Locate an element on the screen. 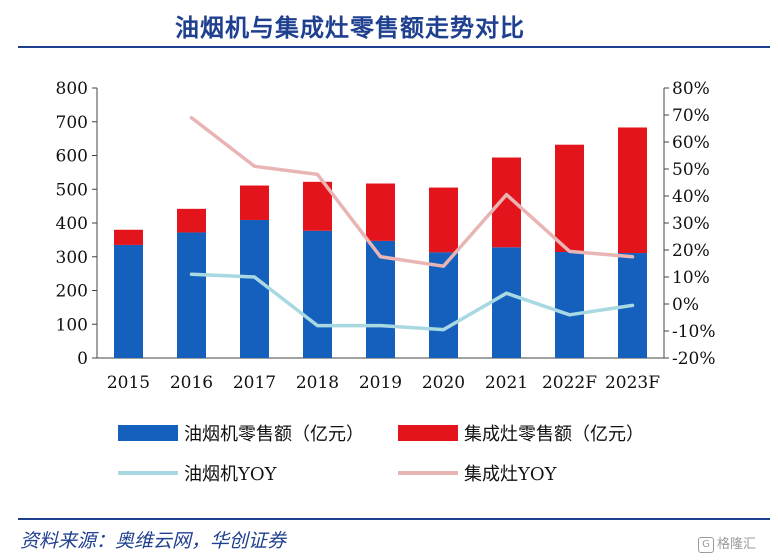 This screenshot has height=560, width=778. y-tick-label-left: 200 is located at coordinates (72, 292).